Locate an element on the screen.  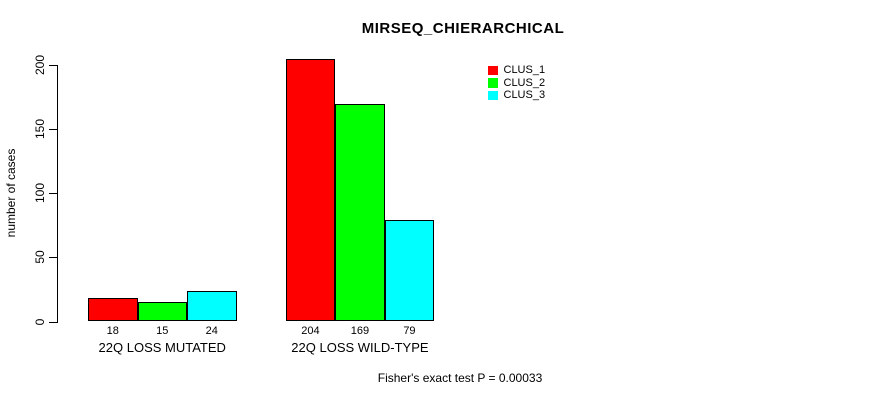
legend-label: CLUS_2 is located at coordinates (524, 82).